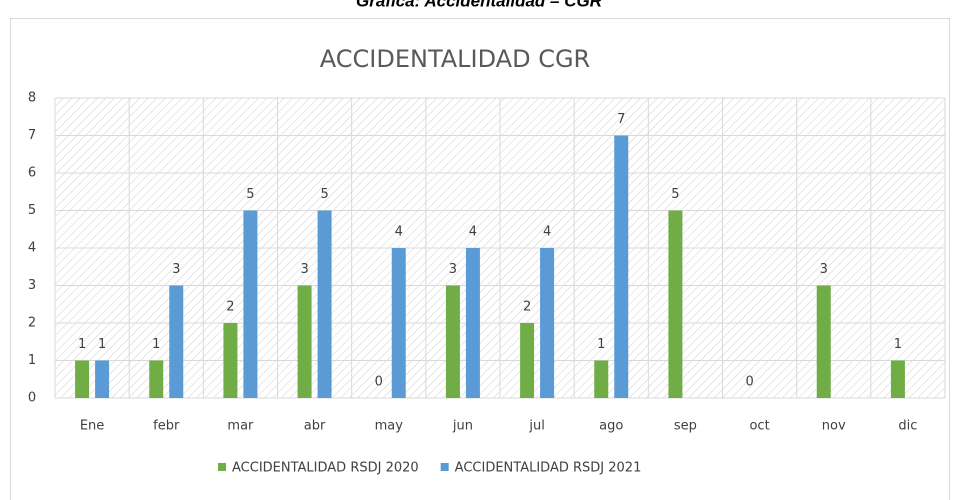  I want to click on x-tick-label: mar, so click(240, 426).